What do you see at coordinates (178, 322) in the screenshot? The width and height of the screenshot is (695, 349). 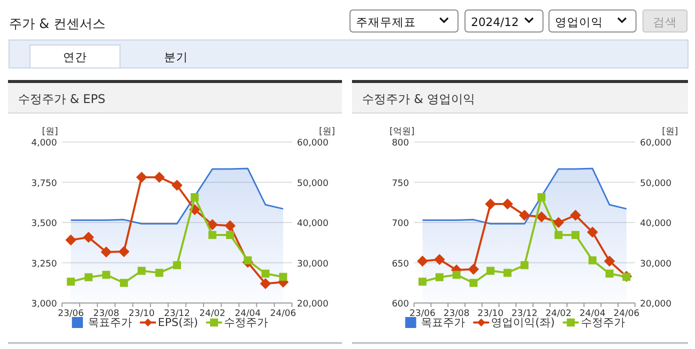 I see `legend-label: EPS(좌)` at bounding box center [178, 322].